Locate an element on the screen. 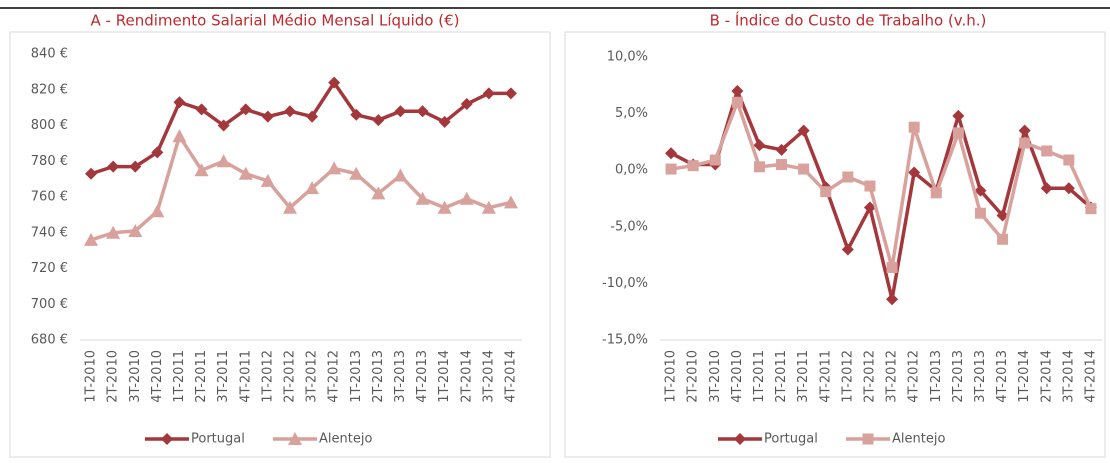 The width and height of the screenshot is (1110, 463). x-tick-label: 1T-2011 is located at coordinates (179, 376).